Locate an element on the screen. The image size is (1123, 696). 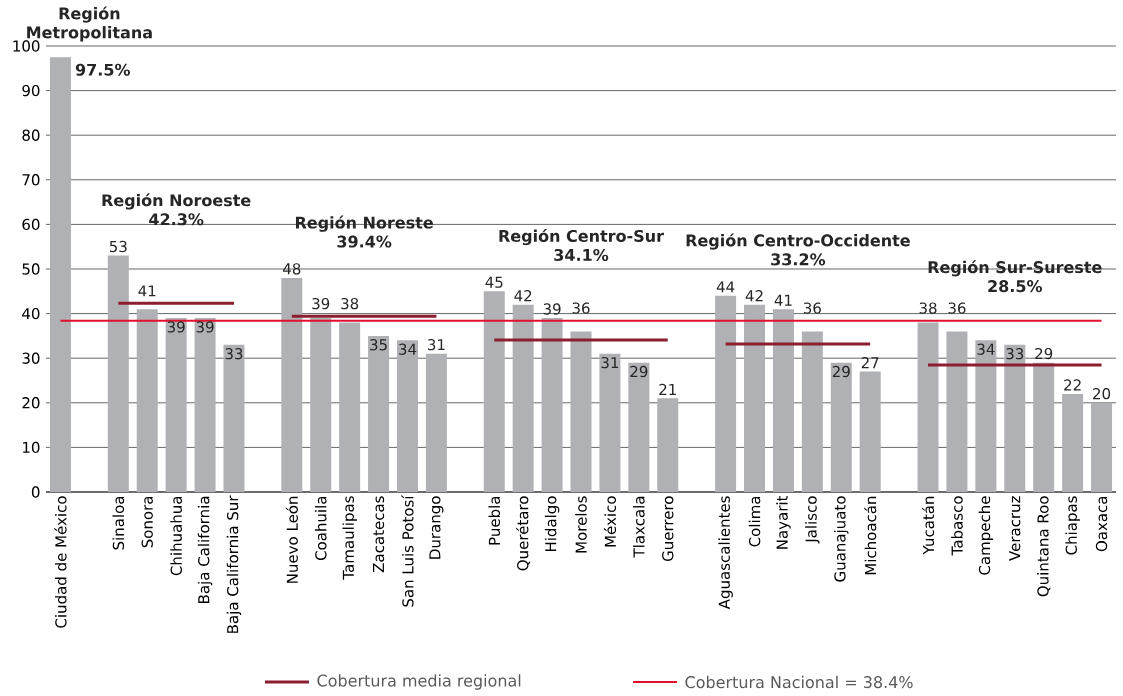
data-label: 35 is located at coordinates (378, 345).